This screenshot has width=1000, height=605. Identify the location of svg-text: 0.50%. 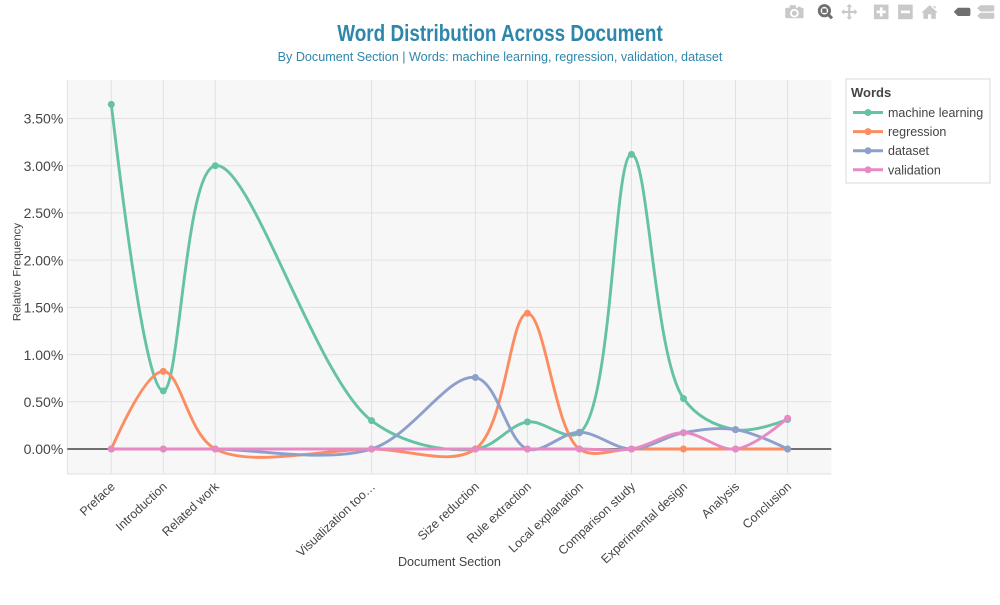
(44, 402).